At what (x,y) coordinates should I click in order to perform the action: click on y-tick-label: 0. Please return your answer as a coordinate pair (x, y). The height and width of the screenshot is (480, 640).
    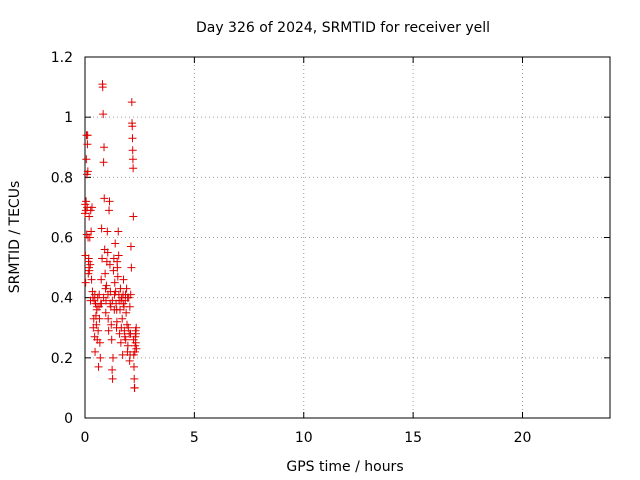
    Looking at the image, I should click on (68, 419).